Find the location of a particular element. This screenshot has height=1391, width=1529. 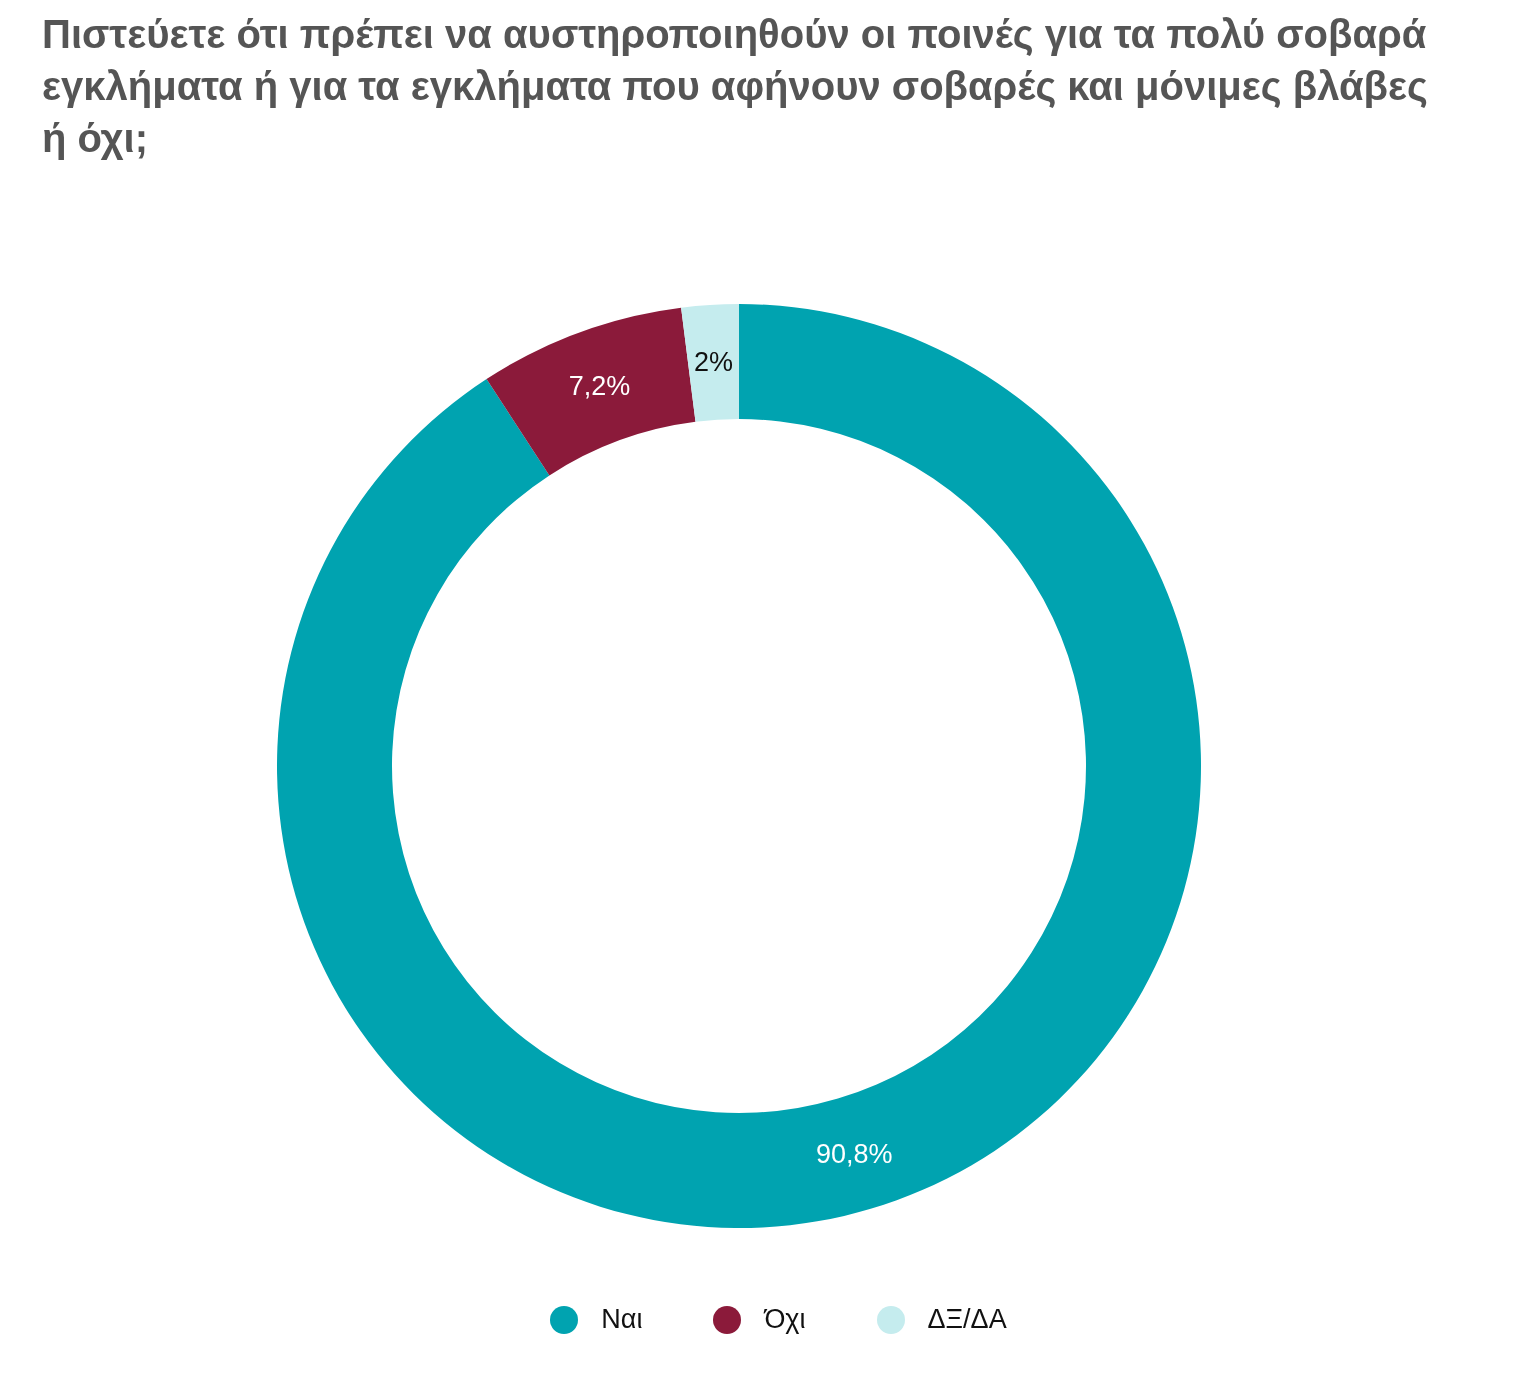

legend-label: Όχι is located at coordinates (785, 1319).